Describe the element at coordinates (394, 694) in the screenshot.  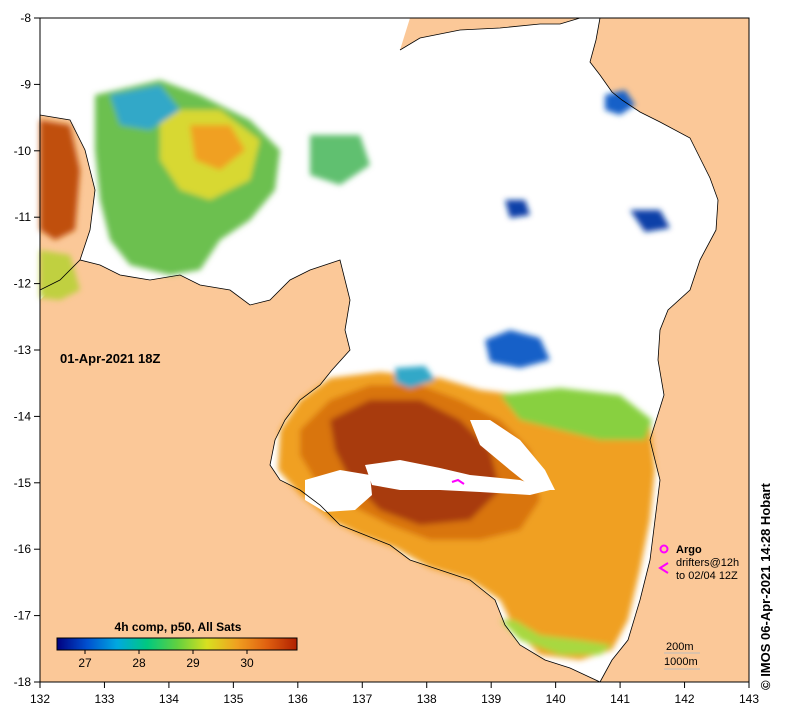
I see `x-axis: 132 133 134 135 136 137 138 139 140 141 142 143` at that location.